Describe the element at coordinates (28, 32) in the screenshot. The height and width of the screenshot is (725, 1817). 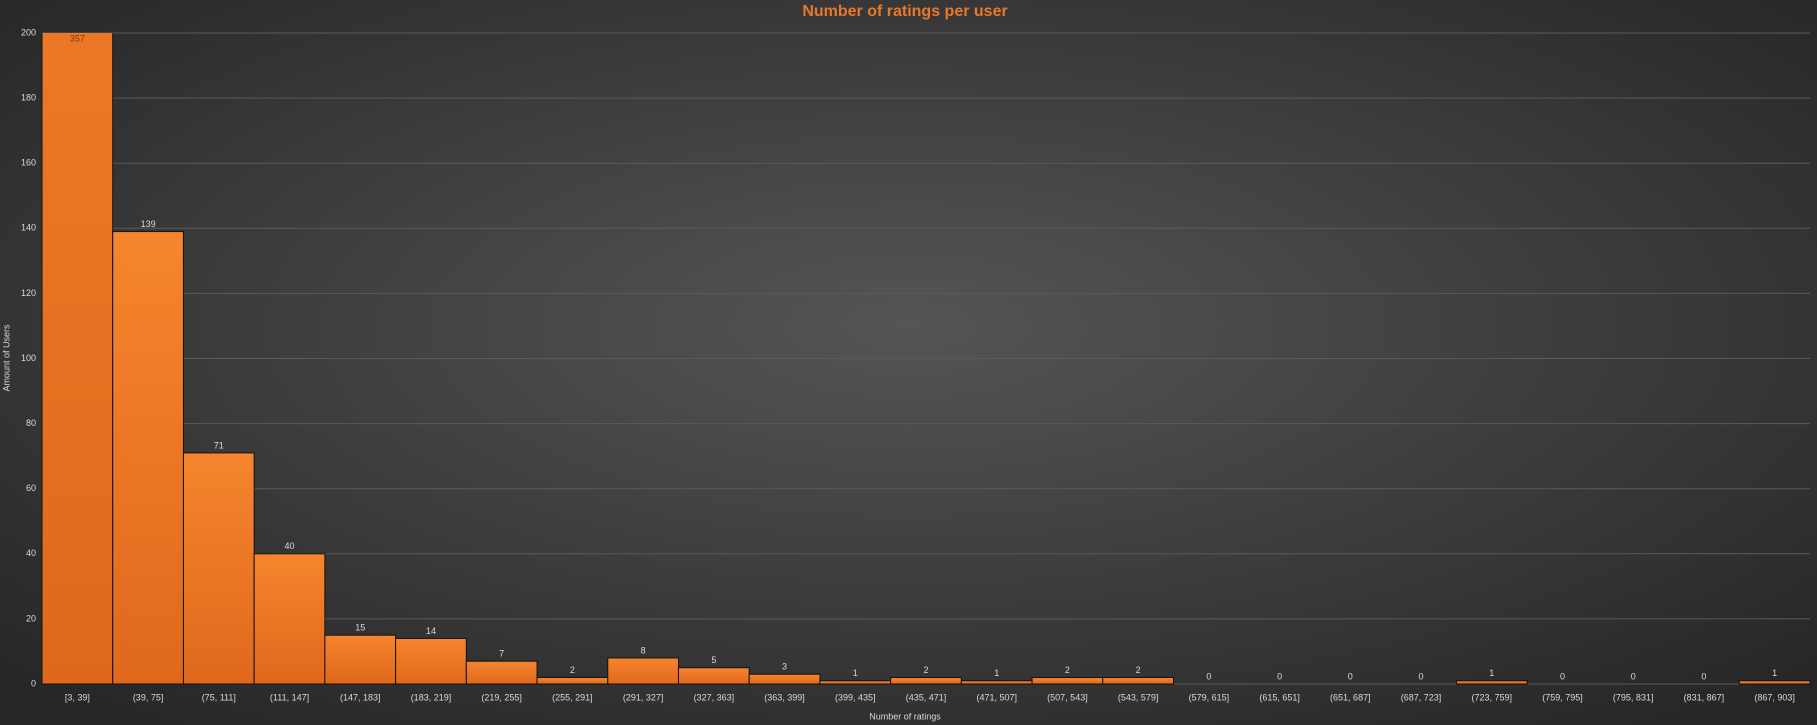
I see `y-tick-label: 200` at that location.